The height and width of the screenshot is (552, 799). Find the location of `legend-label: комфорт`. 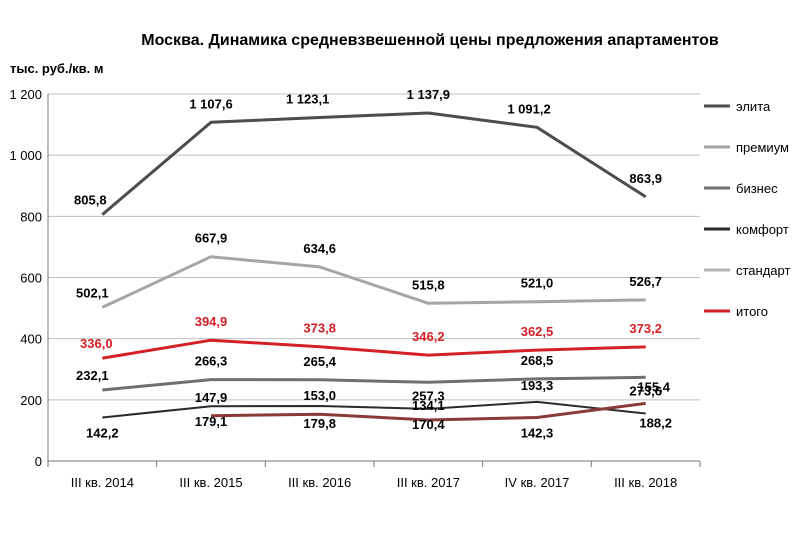

legend-label: комфорт is located at coordinates (762, 229).